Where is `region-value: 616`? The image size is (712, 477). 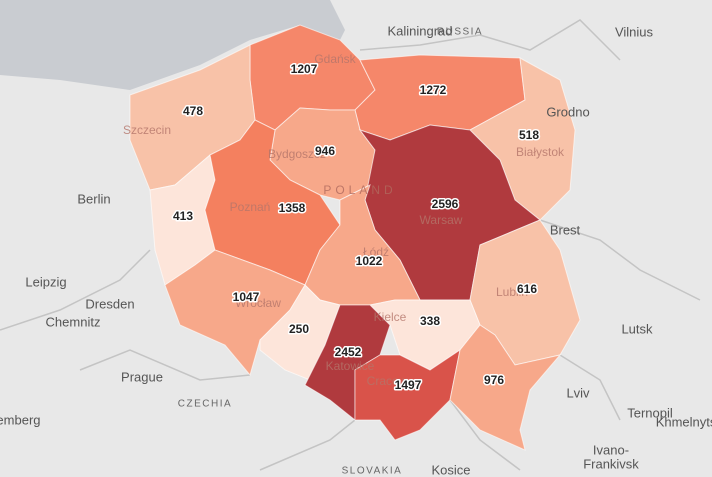 region-value: 616 is located at coordinates (527, 289).